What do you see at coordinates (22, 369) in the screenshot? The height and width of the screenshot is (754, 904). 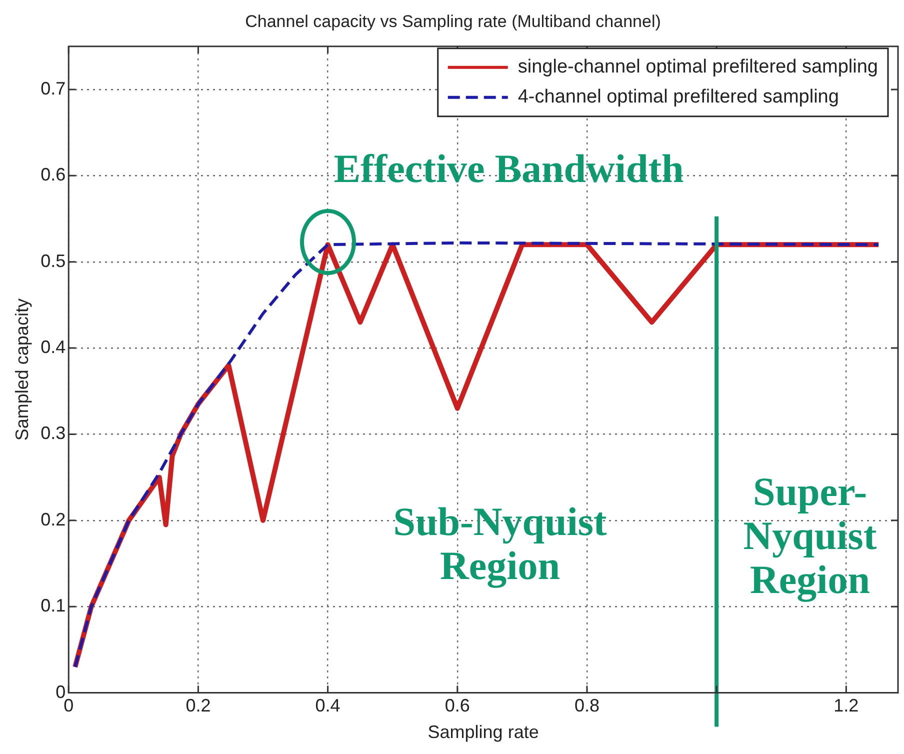 I see `y-axis-title: Sampled capacity` at bounding box center [22, 369].